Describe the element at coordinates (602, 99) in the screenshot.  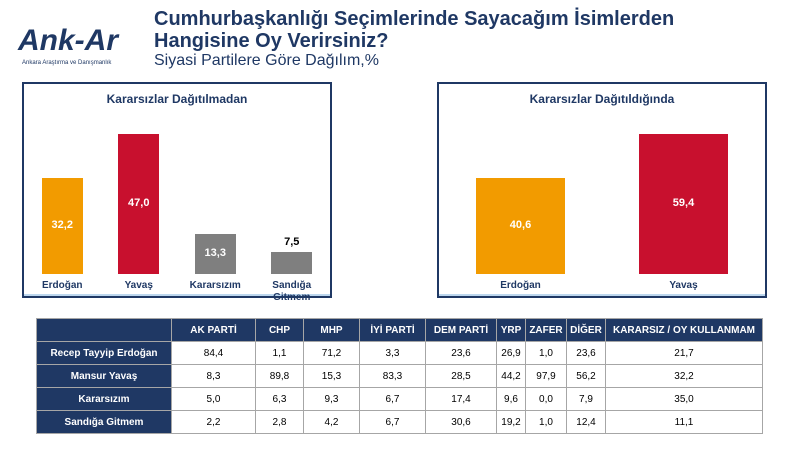
I see `chart-title: Kararsızlar Dağıtıldığında` at that location.